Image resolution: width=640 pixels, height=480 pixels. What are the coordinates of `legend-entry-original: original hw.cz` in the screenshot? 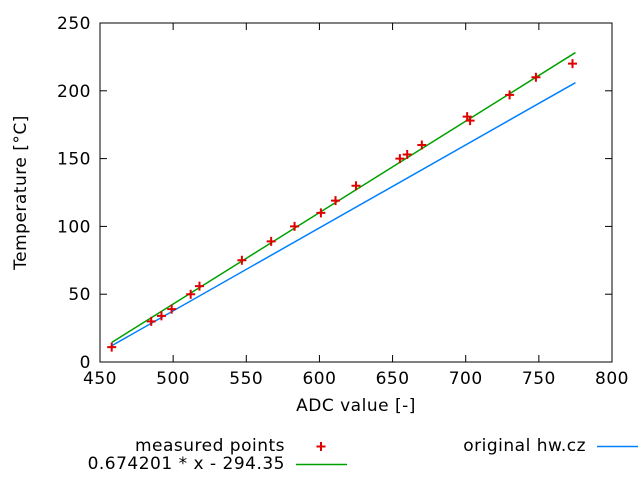 It's located at (550, 446).